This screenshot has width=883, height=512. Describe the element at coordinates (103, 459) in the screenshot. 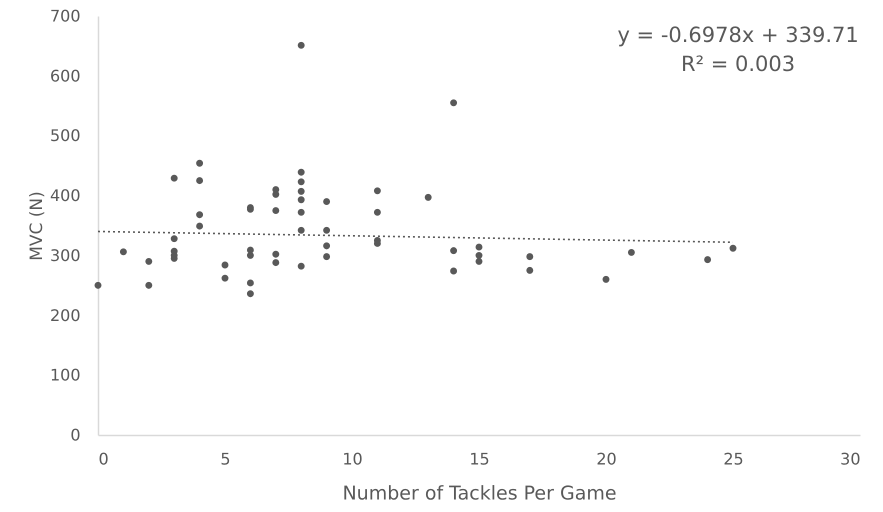

I see `x-tick-label: 0` at that location.